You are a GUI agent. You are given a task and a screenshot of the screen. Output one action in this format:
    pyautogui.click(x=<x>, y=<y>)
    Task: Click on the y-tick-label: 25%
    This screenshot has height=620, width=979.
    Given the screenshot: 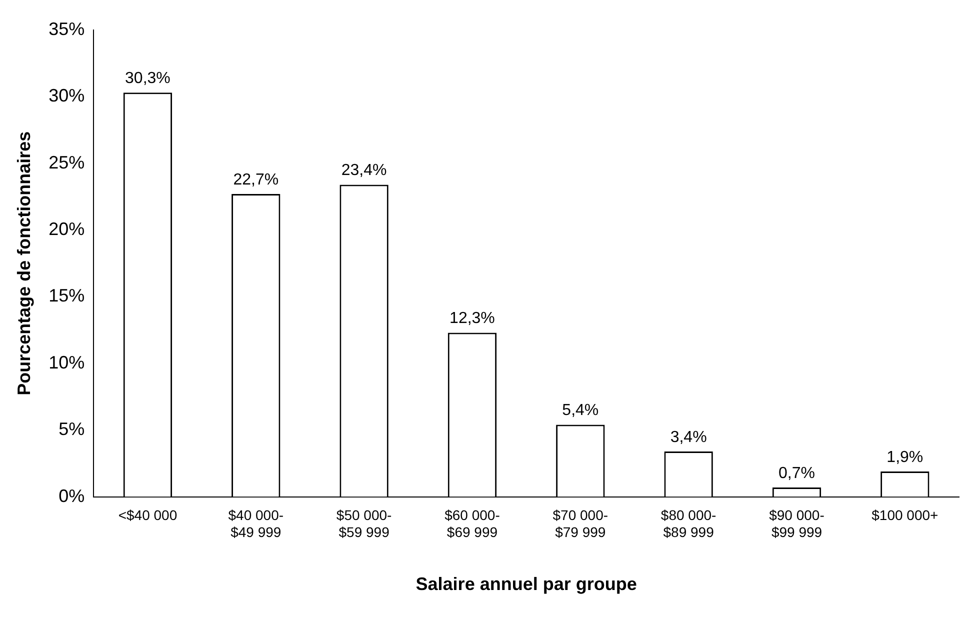 What is the action you would take?
    pyautogui.click(x=66, y=162)
    